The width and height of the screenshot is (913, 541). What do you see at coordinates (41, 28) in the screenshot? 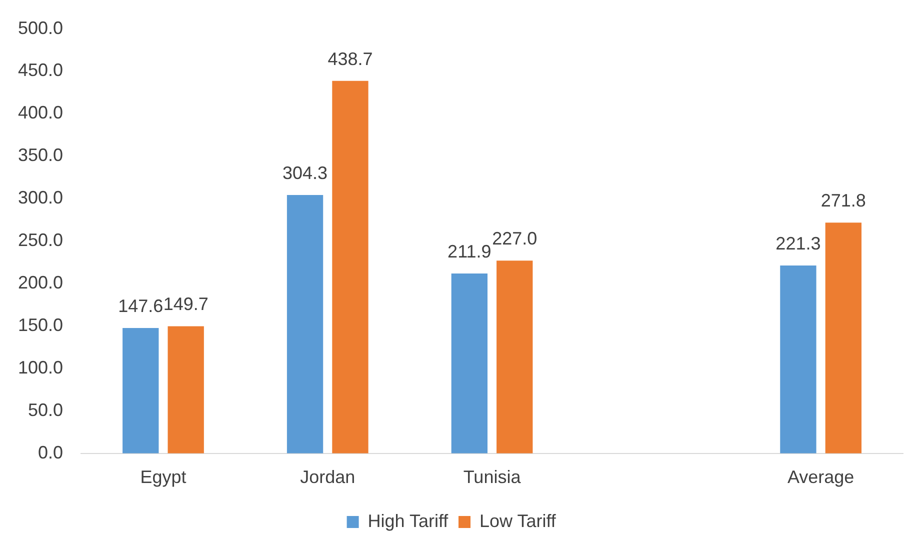
I see `y-tick-label: 500.0` at bounding box center [41, 28].